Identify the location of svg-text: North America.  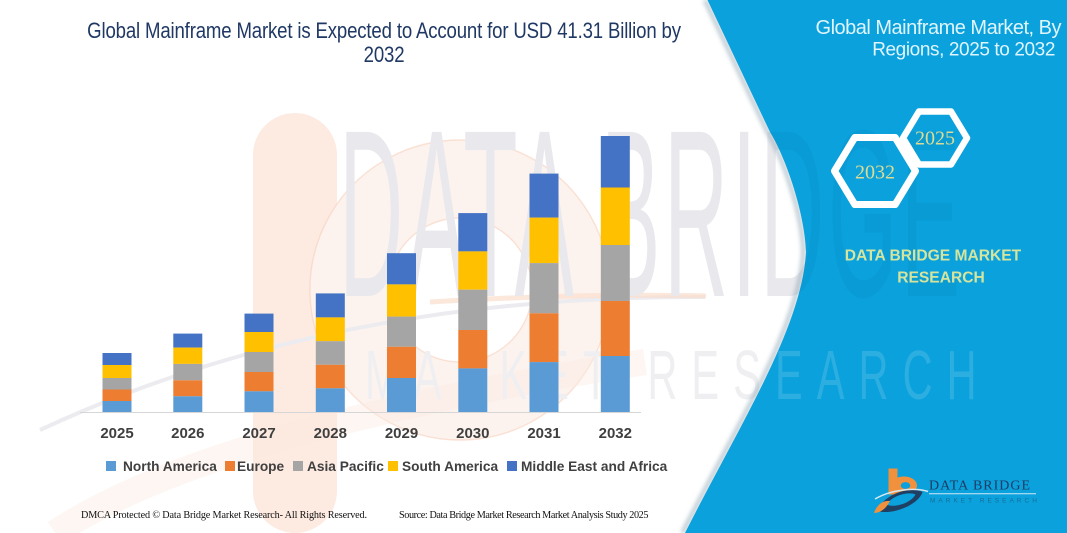
(170, 466).